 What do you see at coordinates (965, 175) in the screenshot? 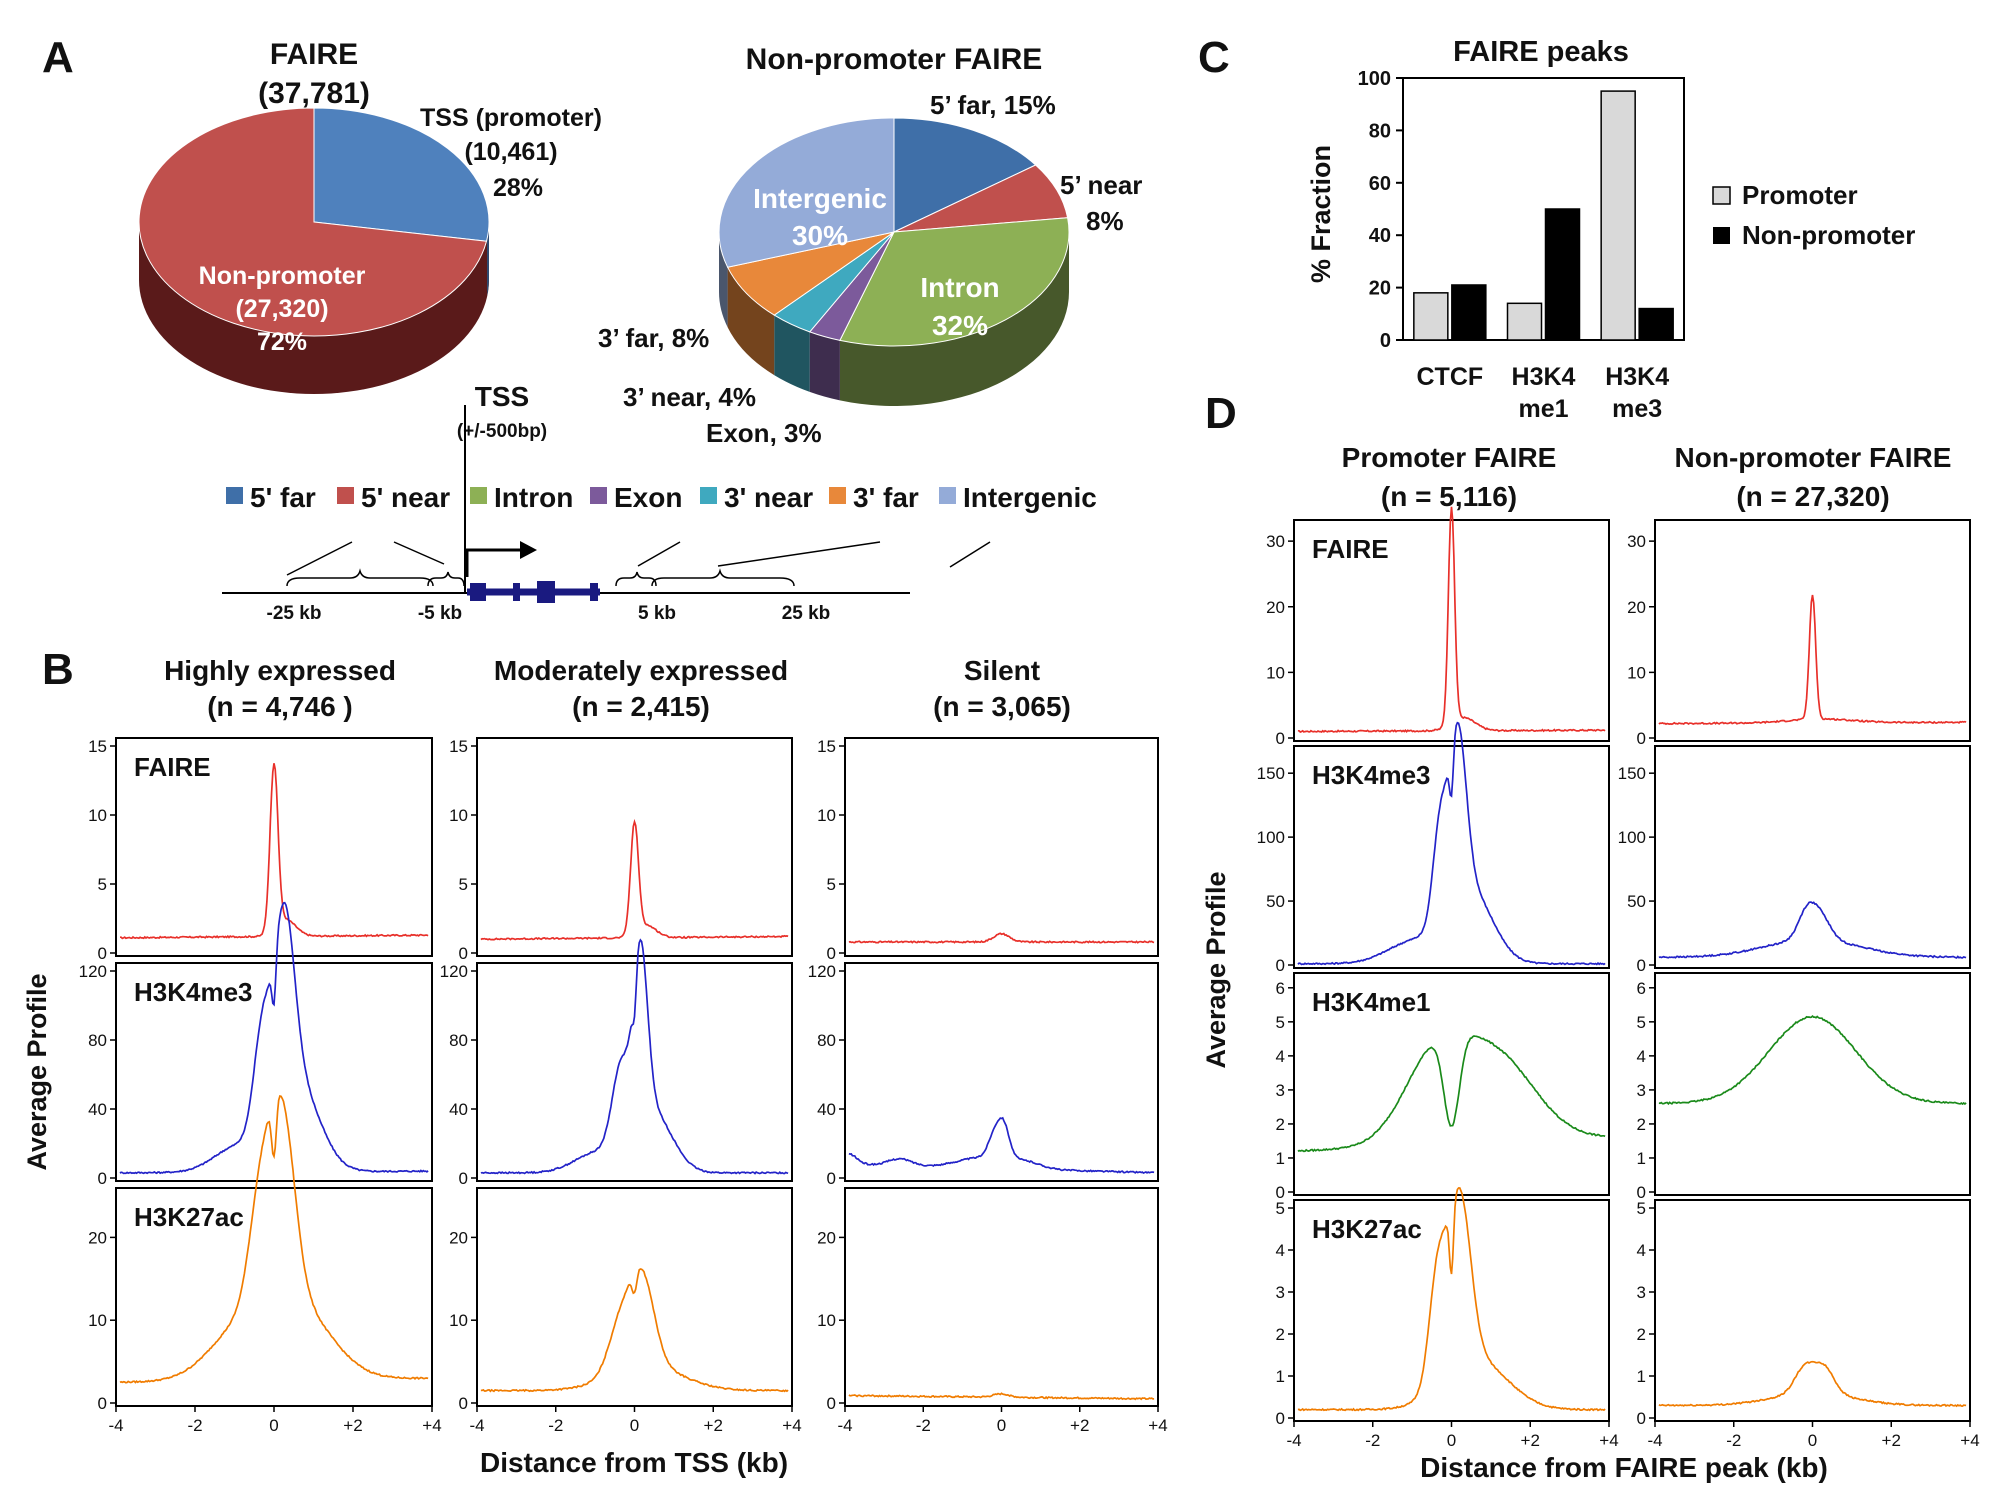
I see `pie2-slice-5-far` at bounding box center [965, 175].